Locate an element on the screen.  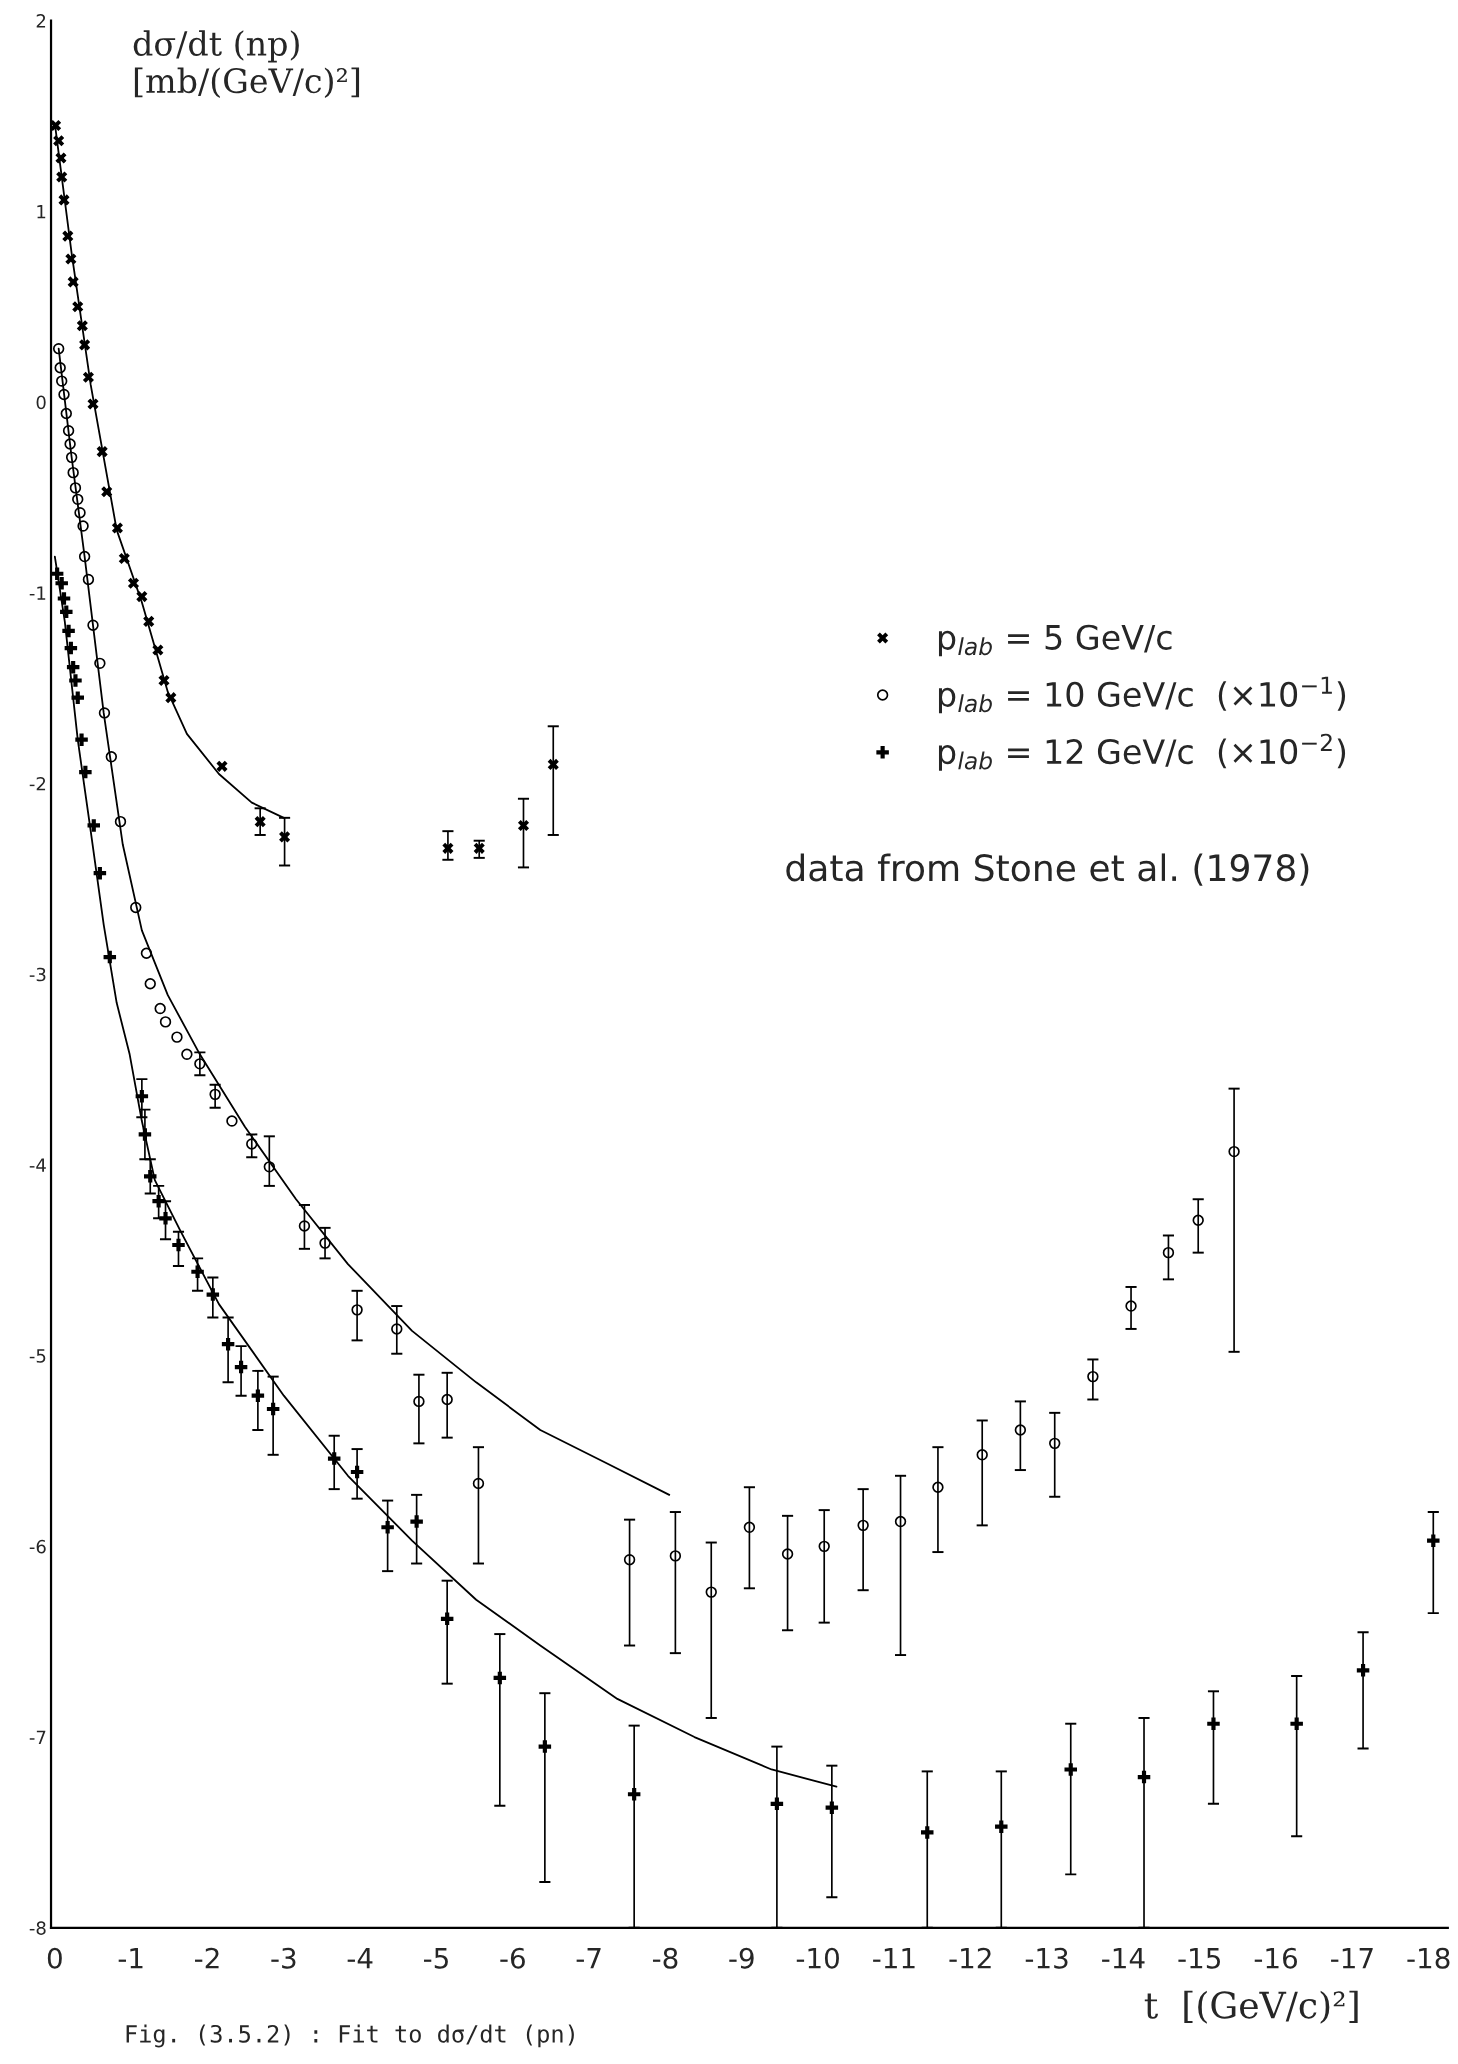
y-tick-label: -8 is located at coordinates (37, 1928).